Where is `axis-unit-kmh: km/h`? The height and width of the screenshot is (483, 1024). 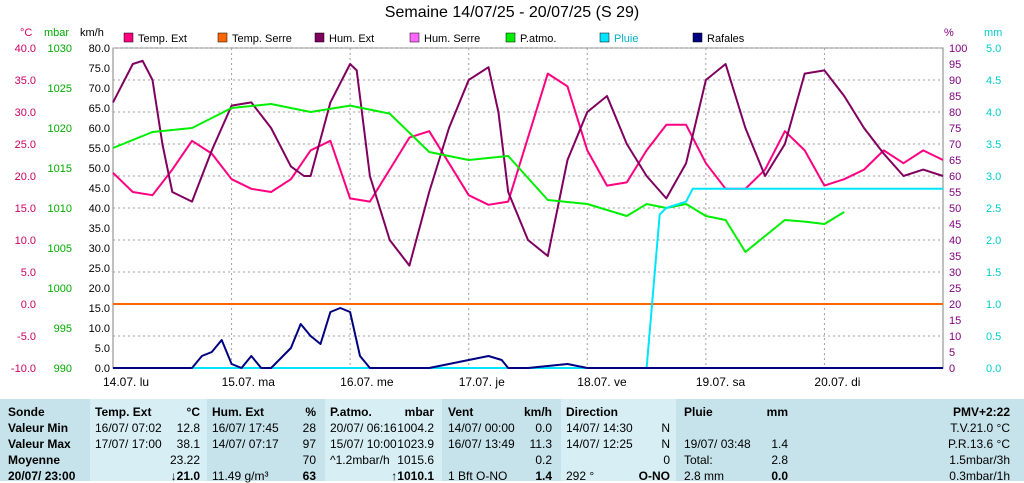
axis-unit-kmh: km/h is located at coordinates (92, 33).